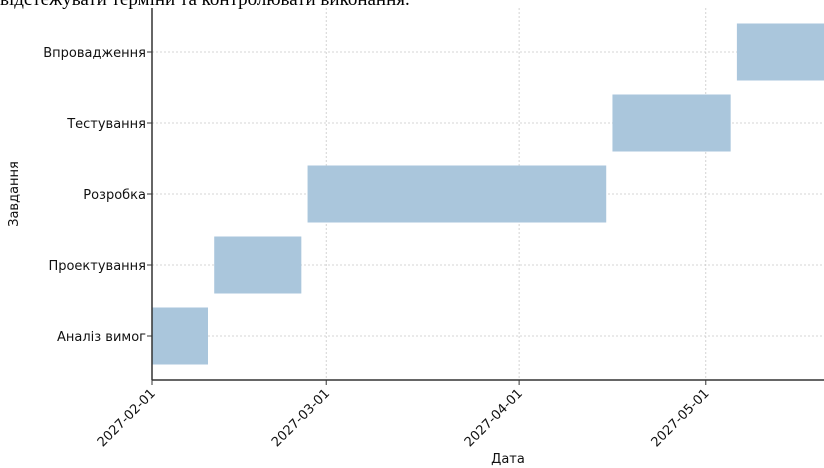  Describe the element at coordinates (404, 418) in the screenshot. I see `x-tick-labels: 2027-02-01 2027-03-01 2027-04-01 2027-05-01` at that location.